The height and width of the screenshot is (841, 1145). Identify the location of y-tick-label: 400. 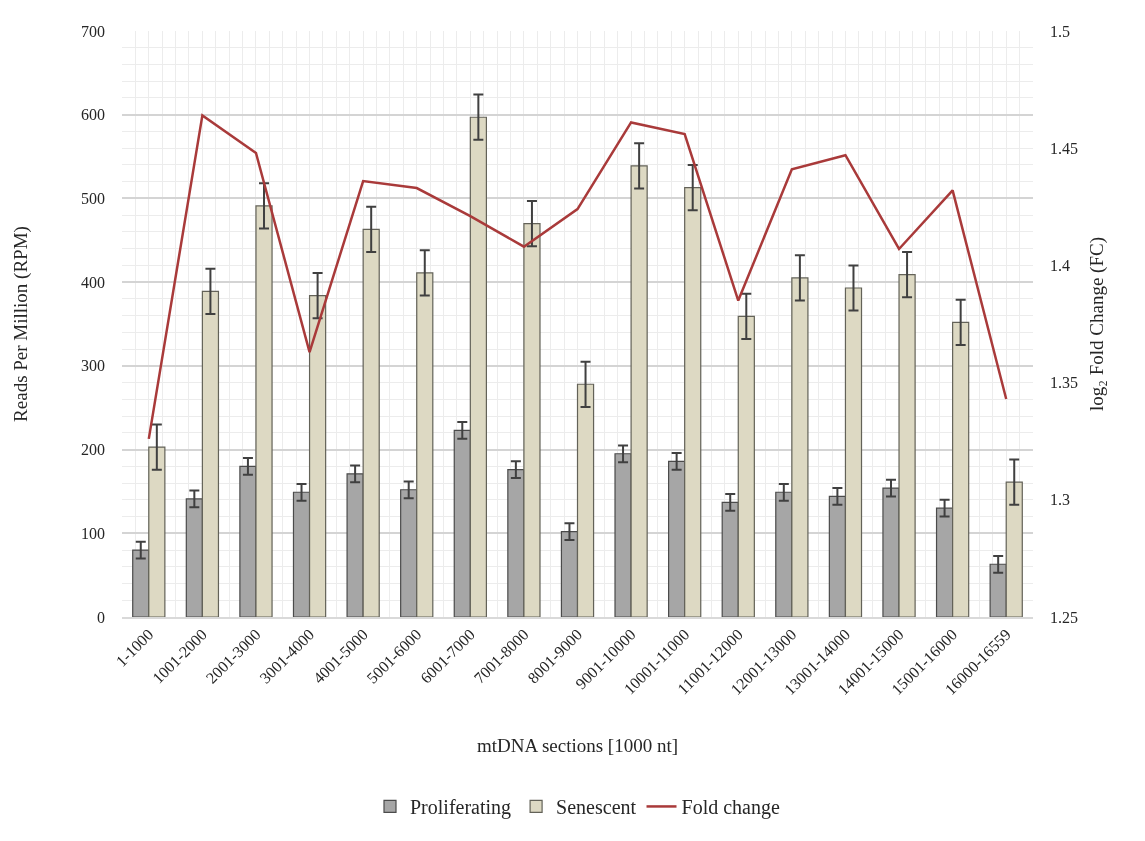
(93, 282).